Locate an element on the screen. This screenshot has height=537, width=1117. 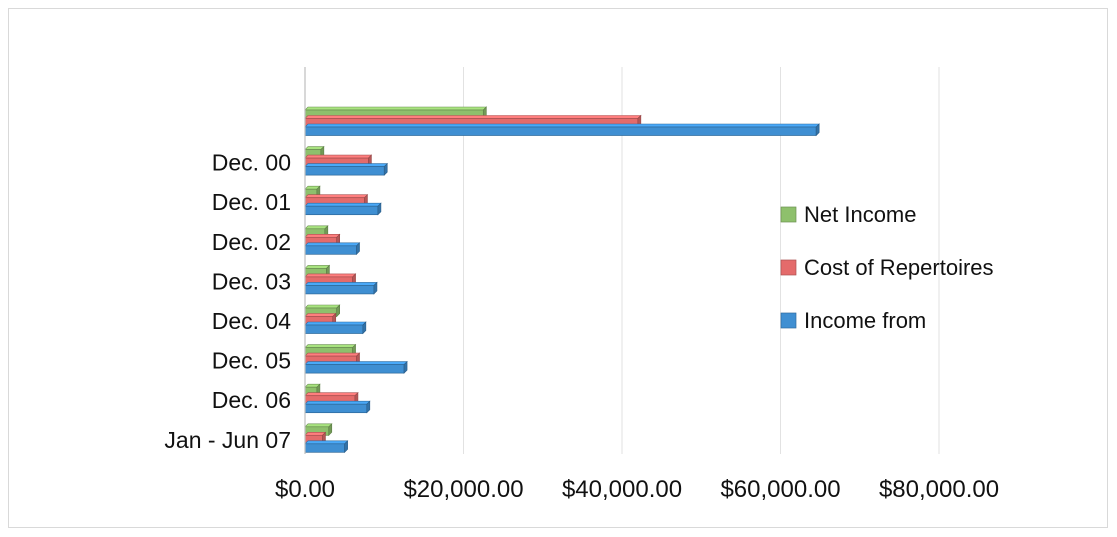
x-tick-label: $60,000.00 is located at coordinates (780, 489).